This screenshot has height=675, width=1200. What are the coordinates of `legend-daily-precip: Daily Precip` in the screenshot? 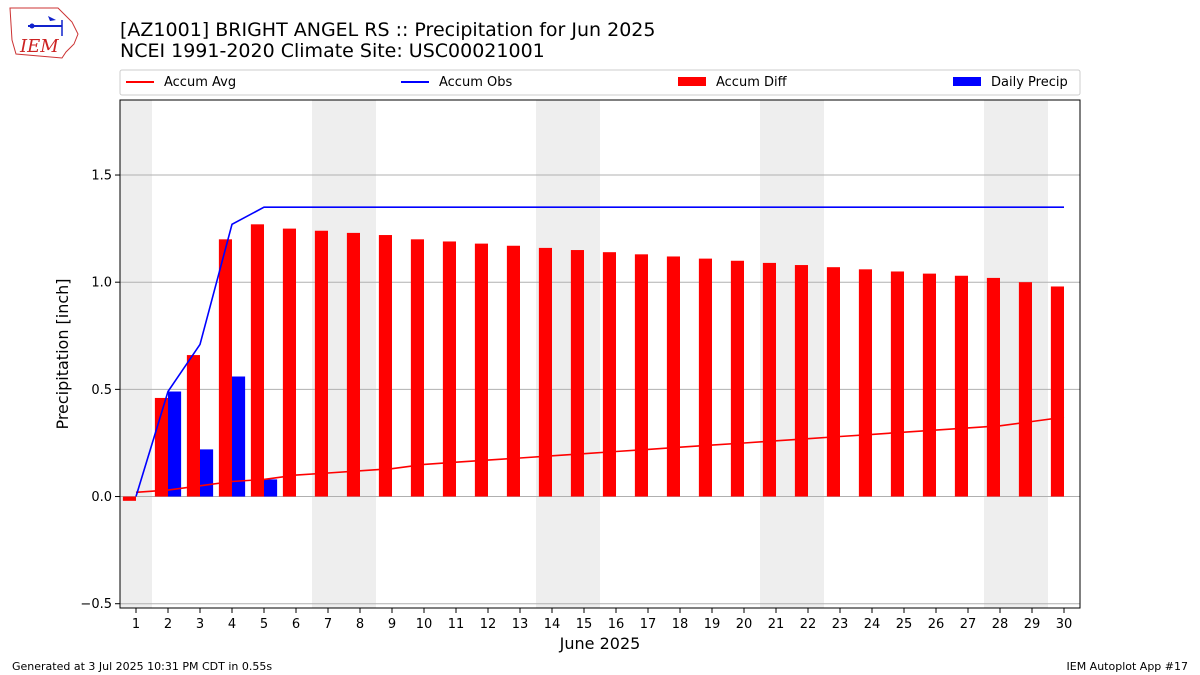 It's located at (1010, 82).